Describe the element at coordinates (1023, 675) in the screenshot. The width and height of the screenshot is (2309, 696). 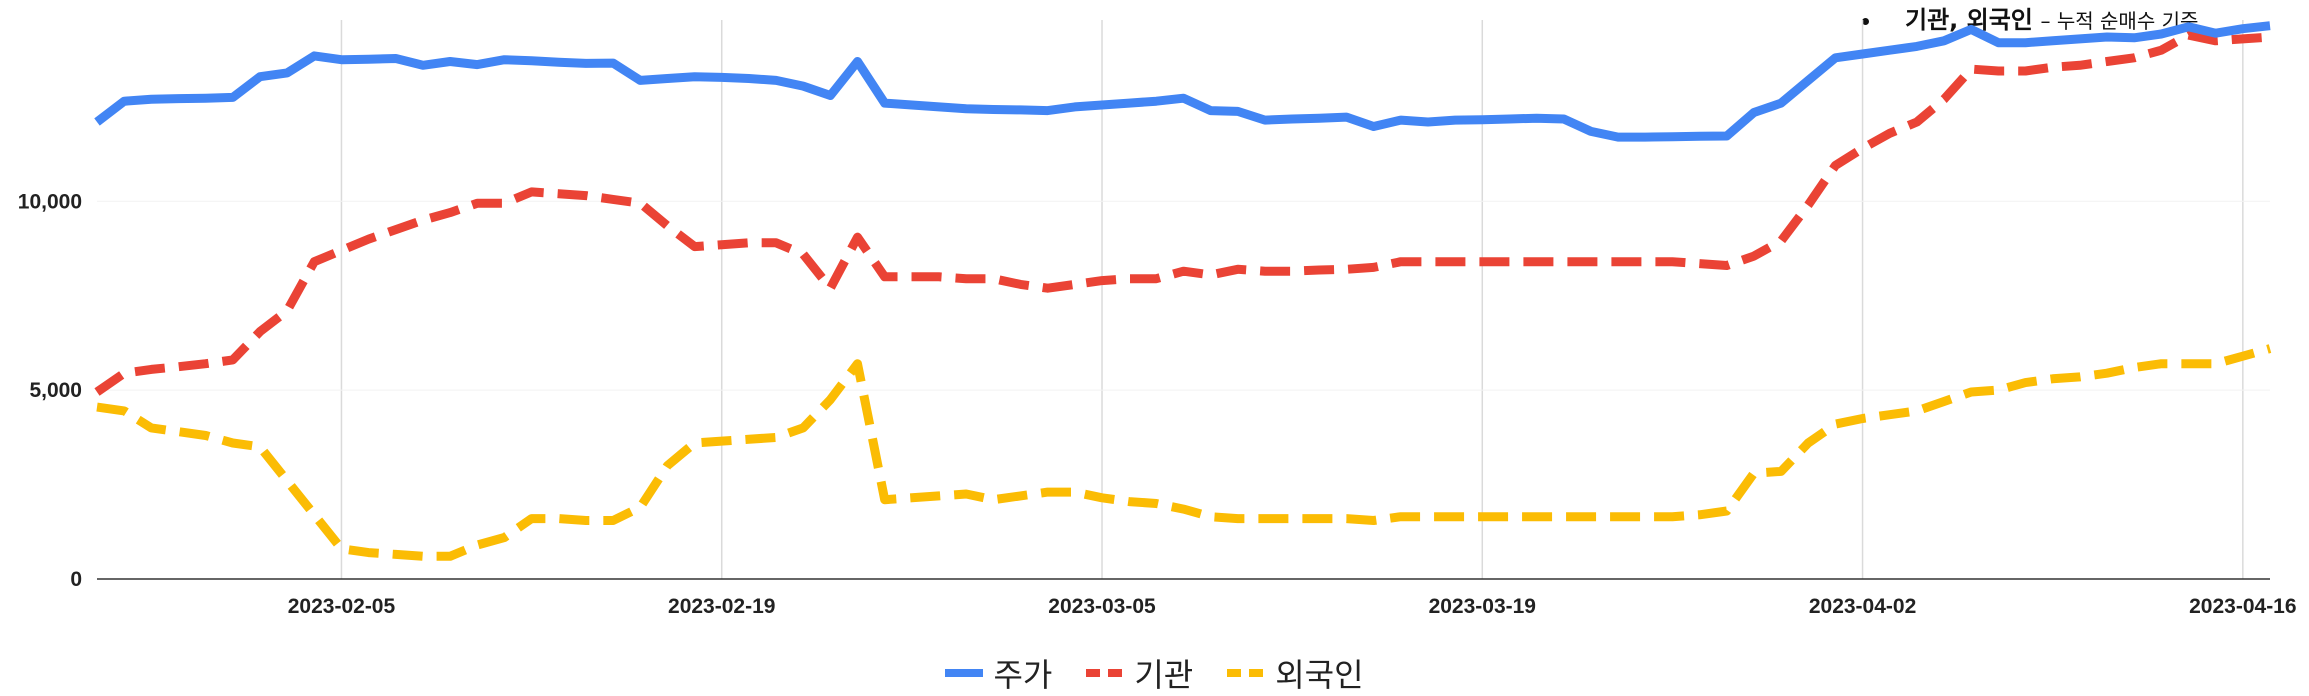
I see `legend-label-price: 주가` at that location.